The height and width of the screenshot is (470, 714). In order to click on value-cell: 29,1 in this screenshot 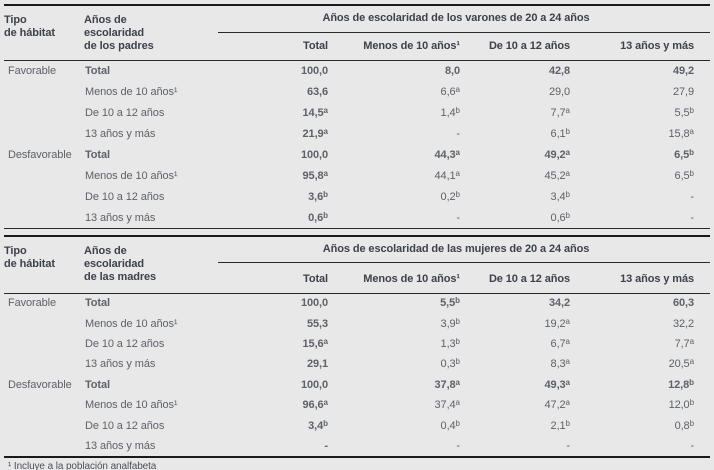, I will do `click(317, 364)`.